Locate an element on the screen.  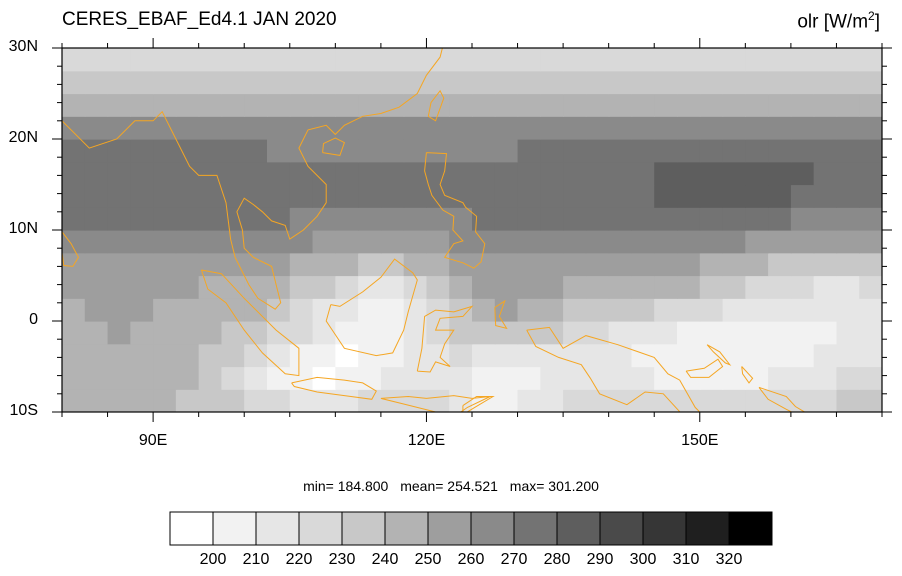
new-ireland-coast is located at coordinates (719, 355).